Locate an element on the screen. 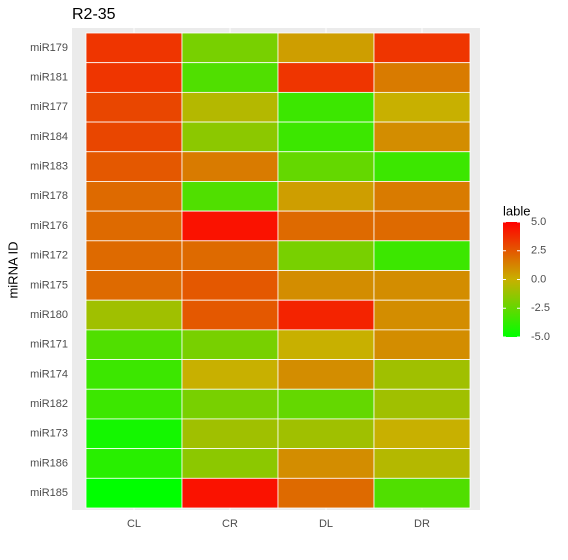 The image size is (568, 560). legend-title: lable is located at coordinates (516, 210).